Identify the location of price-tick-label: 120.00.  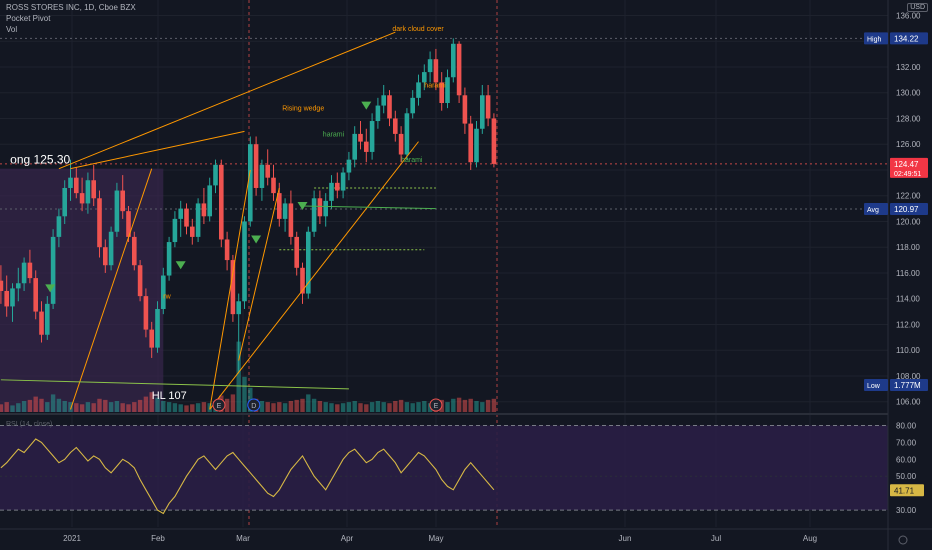
(908, 221).